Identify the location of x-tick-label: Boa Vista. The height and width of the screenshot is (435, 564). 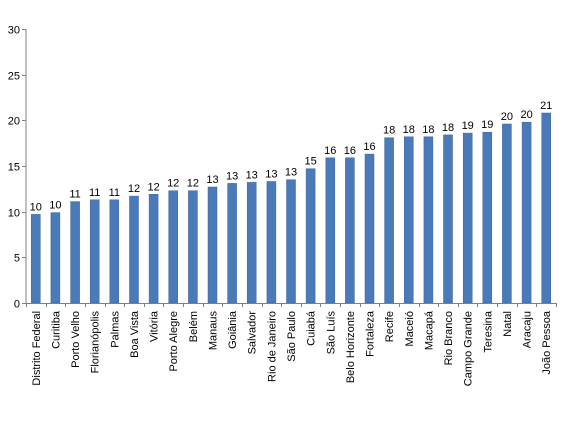
(135, 334).